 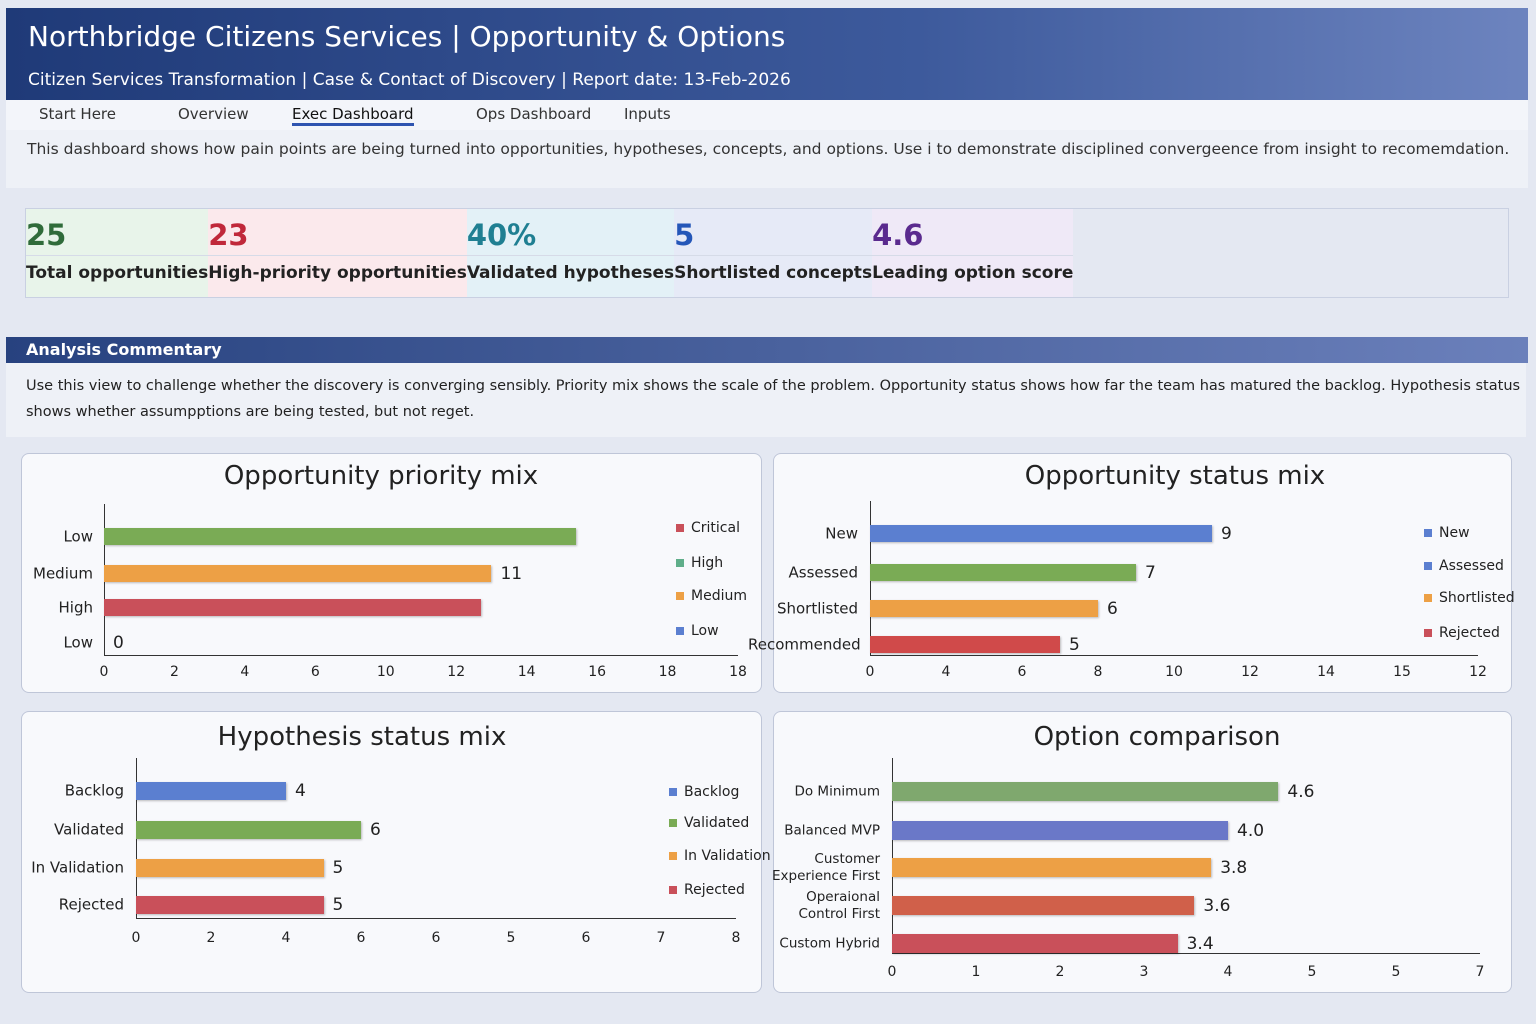 I want to click on value-label: 9, so click(x=1226, y=533).